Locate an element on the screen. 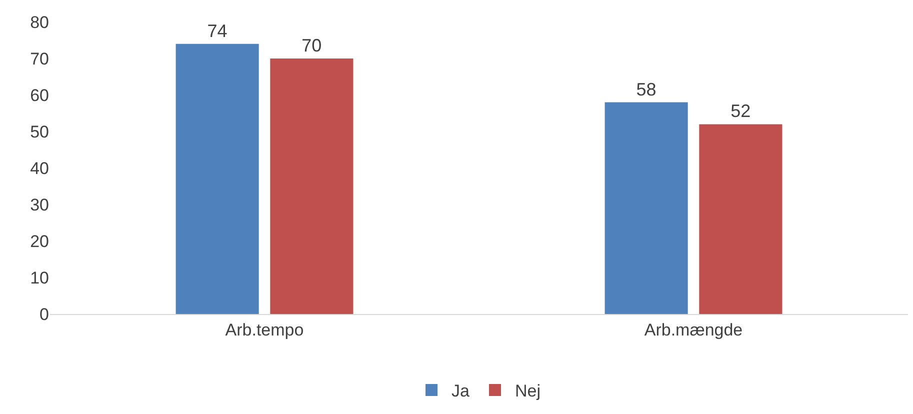  data-label: 52 is located at coordinates (740, 111).